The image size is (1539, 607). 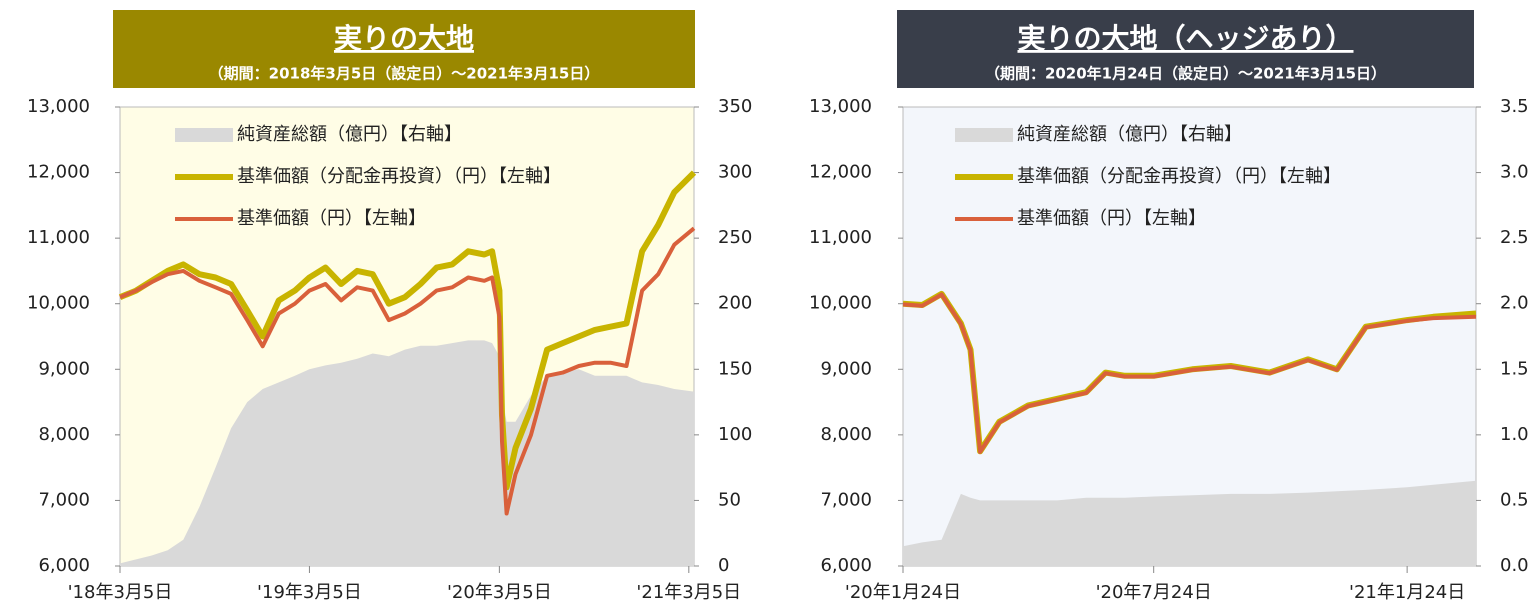 I want to click on y2-tick-label: 50, so click(x=729, y=499).